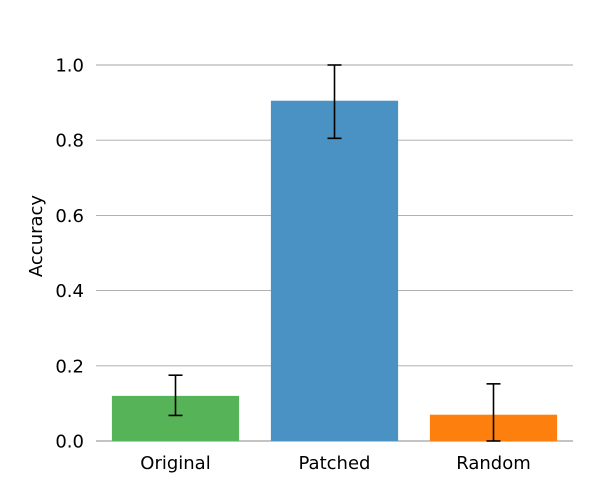 This screenshot has width=600, height=504. What do you see at coordinates (36, 236) in the screenshot?
I see `y-axis-label: Accuracy` at bounding box center [36, 236].